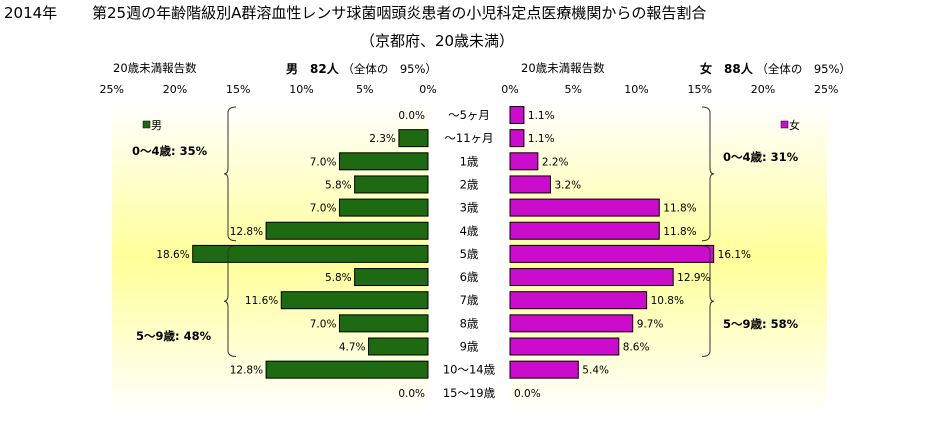  What do you see at coordinates (595, 371) in the screenshot?
I see `female-value-label: 5.4%` at bounding box center [595, 371].